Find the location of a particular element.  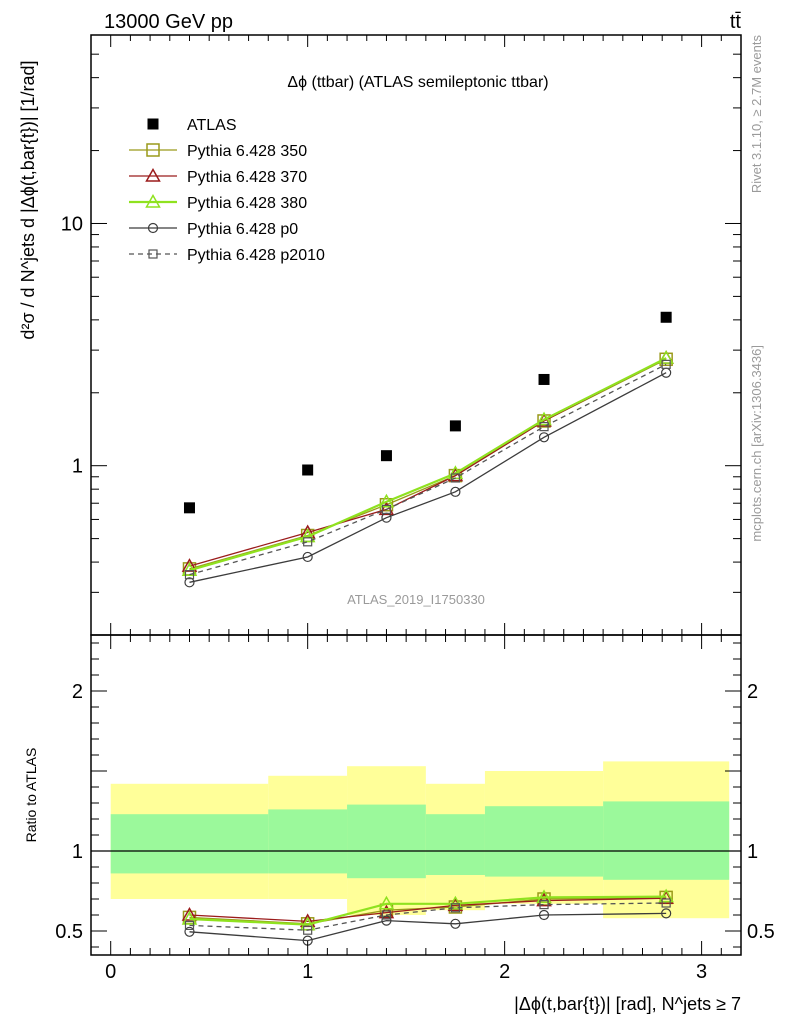

legend-label-0: ATLAS is located at coordinates (212, 125).